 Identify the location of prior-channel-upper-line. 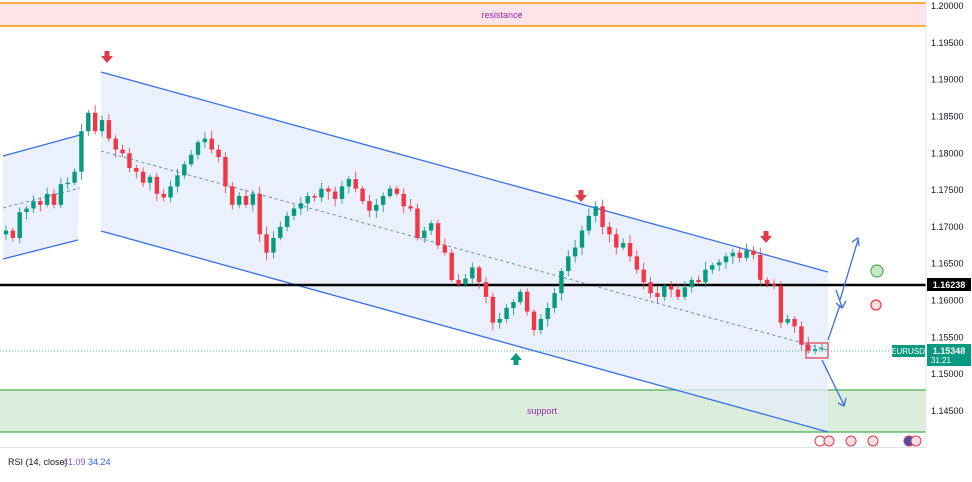
(41, 145).